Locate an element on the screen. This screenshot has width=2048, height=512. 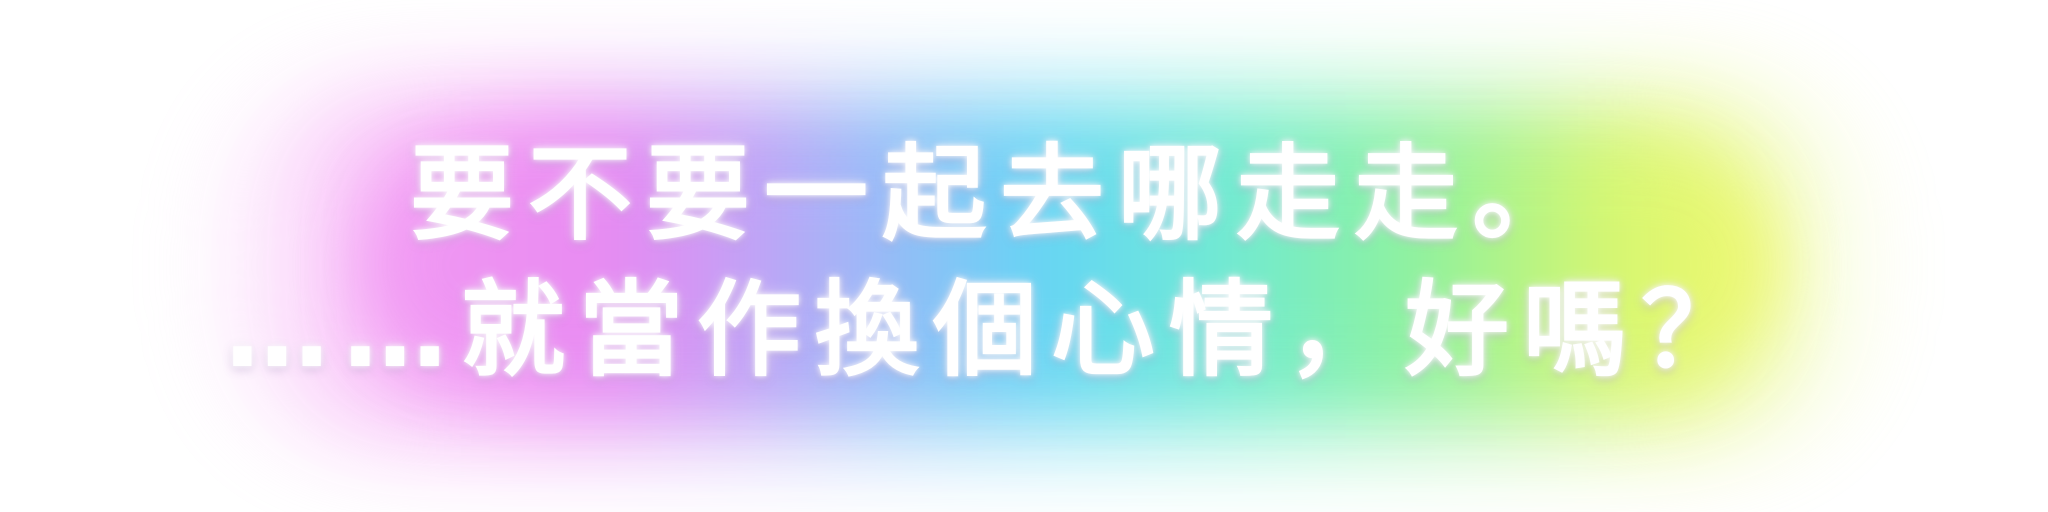
caption-line-1: 要不要一起去哪走走。 is located at coordinates (1000, 194).